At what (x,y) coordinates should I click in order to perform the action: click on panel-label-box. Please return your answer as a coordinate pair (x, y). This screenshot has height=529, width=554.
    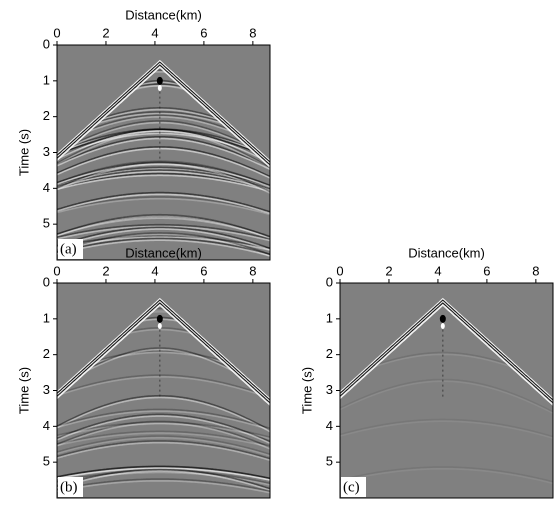
    Looking at the image, I should click on (353, 487).